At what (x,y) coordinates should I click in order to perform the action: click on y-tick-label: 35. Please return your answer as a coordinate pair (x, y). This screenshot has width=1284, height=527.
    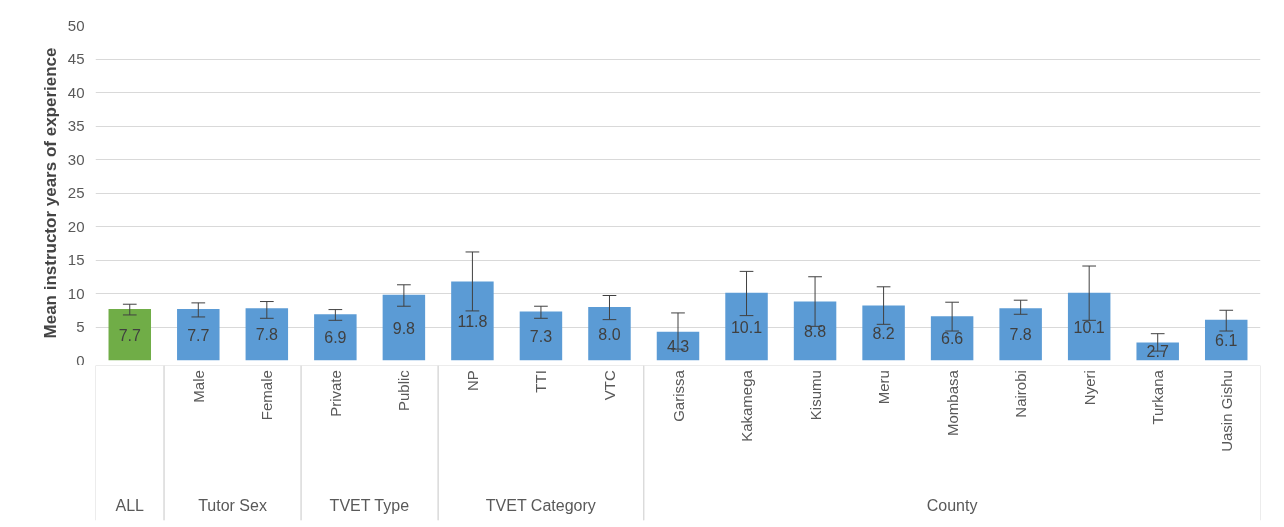
    Looking at the image, I should click on (76, 125).